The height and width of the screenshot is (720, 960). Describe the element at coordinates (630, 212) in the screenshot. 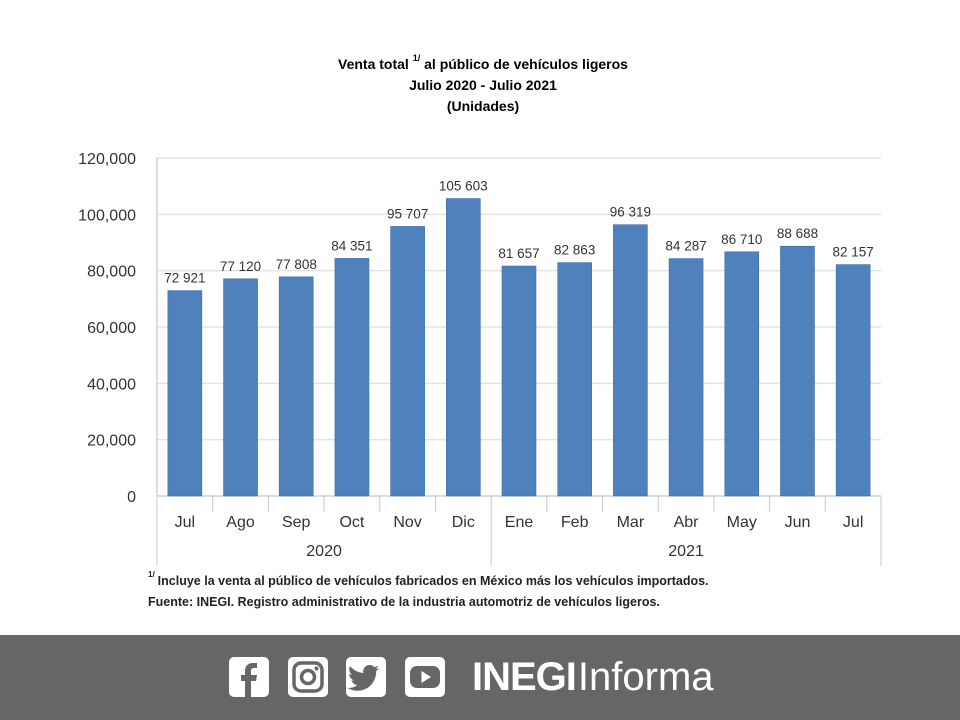

I see `data-label: 96 319` at that location.